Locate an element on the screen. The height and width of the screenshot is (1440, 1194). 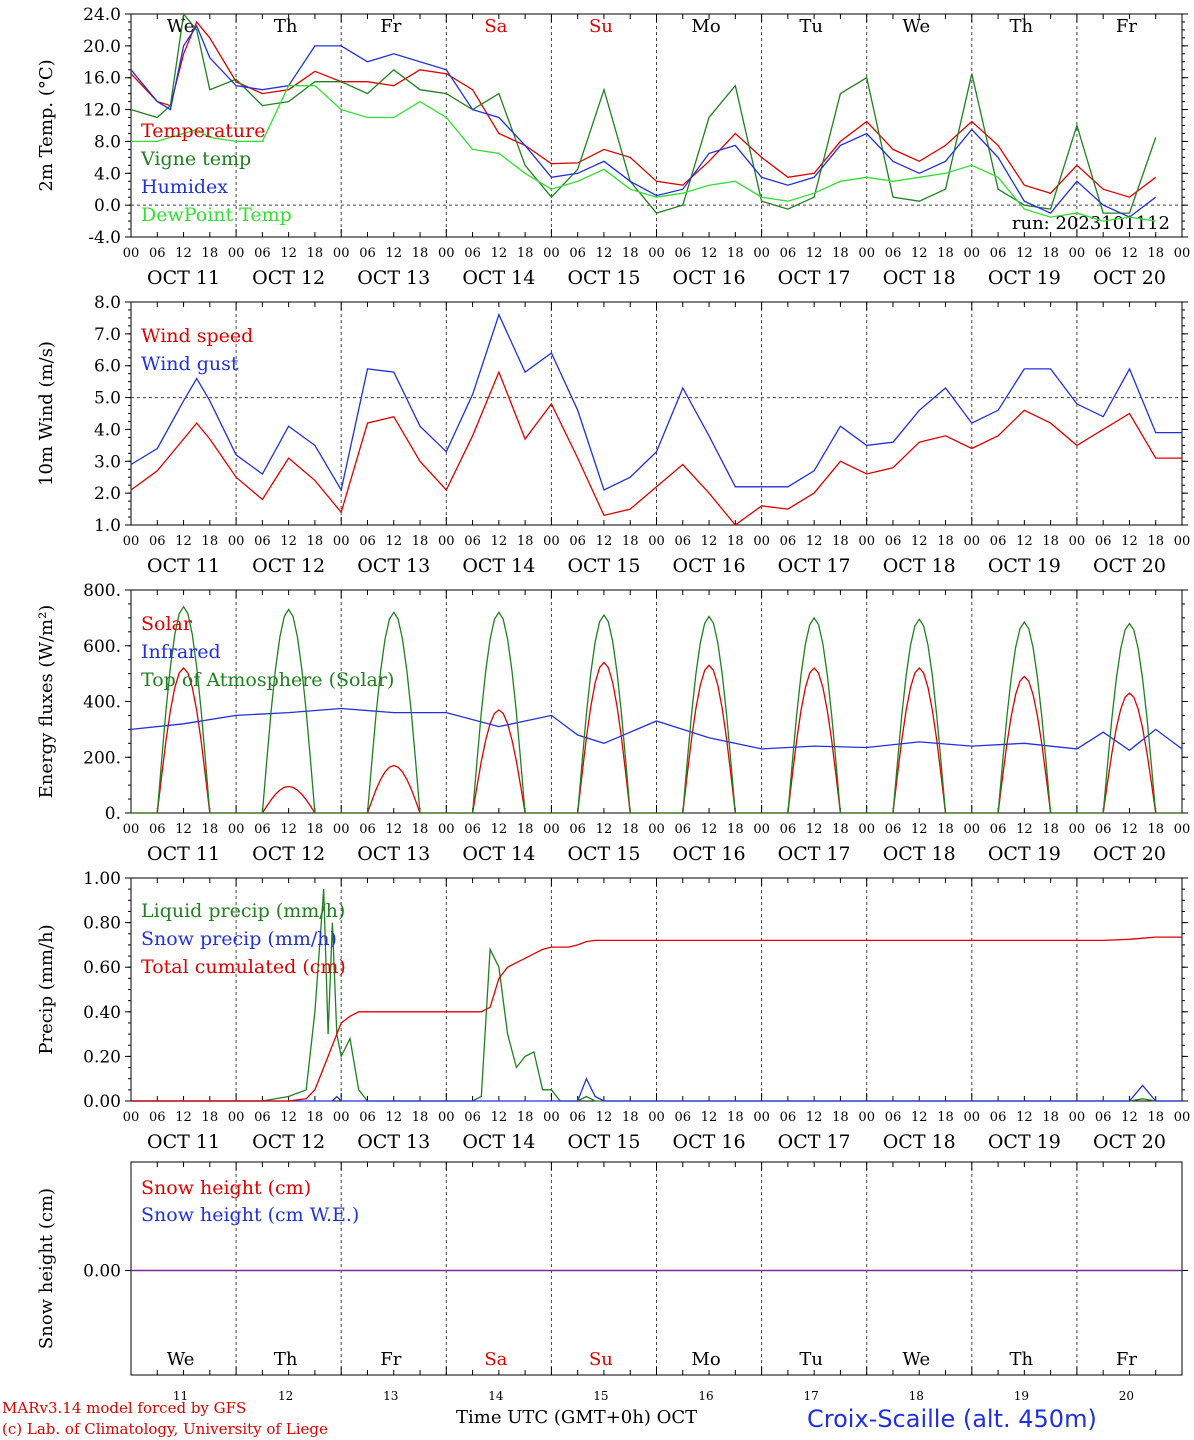
y-tick-label: 4.0 is located at coordinates (107, 430).